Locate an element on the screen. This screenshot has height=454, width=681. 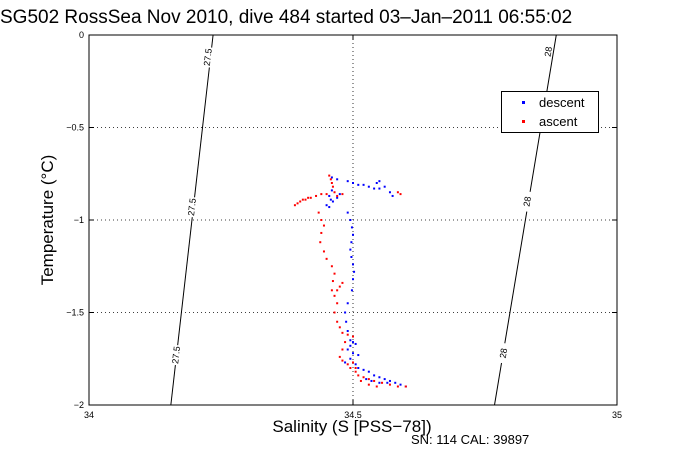
x-tick-label: 35 is located at coordinates (617, 415).